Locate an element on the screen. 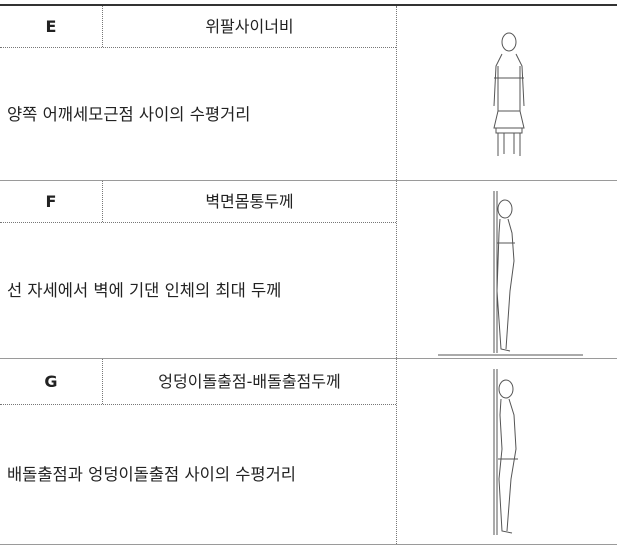 This screenshot has height=559, width=618. code: F is located at coordinates (51, 201).